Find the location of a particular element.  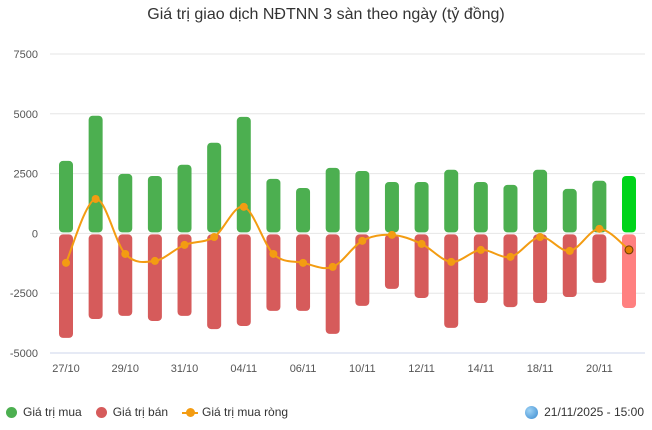

legend-buy: Giá trị mua is located at coordinates (44, 412).